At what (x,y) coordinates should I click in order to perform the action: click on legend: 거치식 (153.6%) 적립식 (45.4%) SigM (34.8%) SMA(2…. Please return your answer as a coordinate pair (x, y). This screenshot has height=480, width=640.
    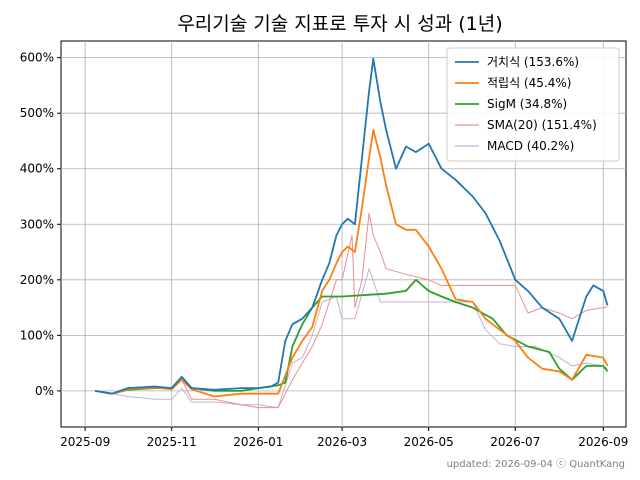
    Looking at the image, I should click on (533, 104).